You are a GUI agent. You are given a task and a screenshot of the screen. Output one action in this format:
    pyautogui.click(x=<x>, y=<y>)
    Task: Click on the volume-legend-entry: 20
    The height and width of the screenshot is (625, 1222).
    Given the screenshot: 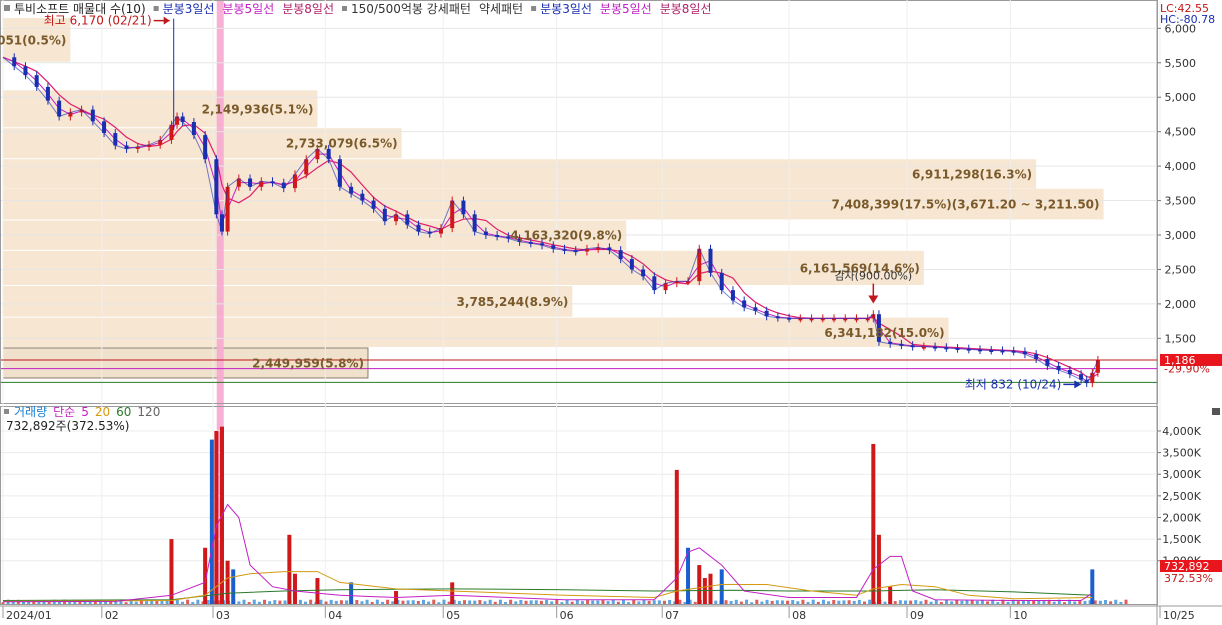 What is the action you would take?
    pyautogui.click(x=102, y=412)
    